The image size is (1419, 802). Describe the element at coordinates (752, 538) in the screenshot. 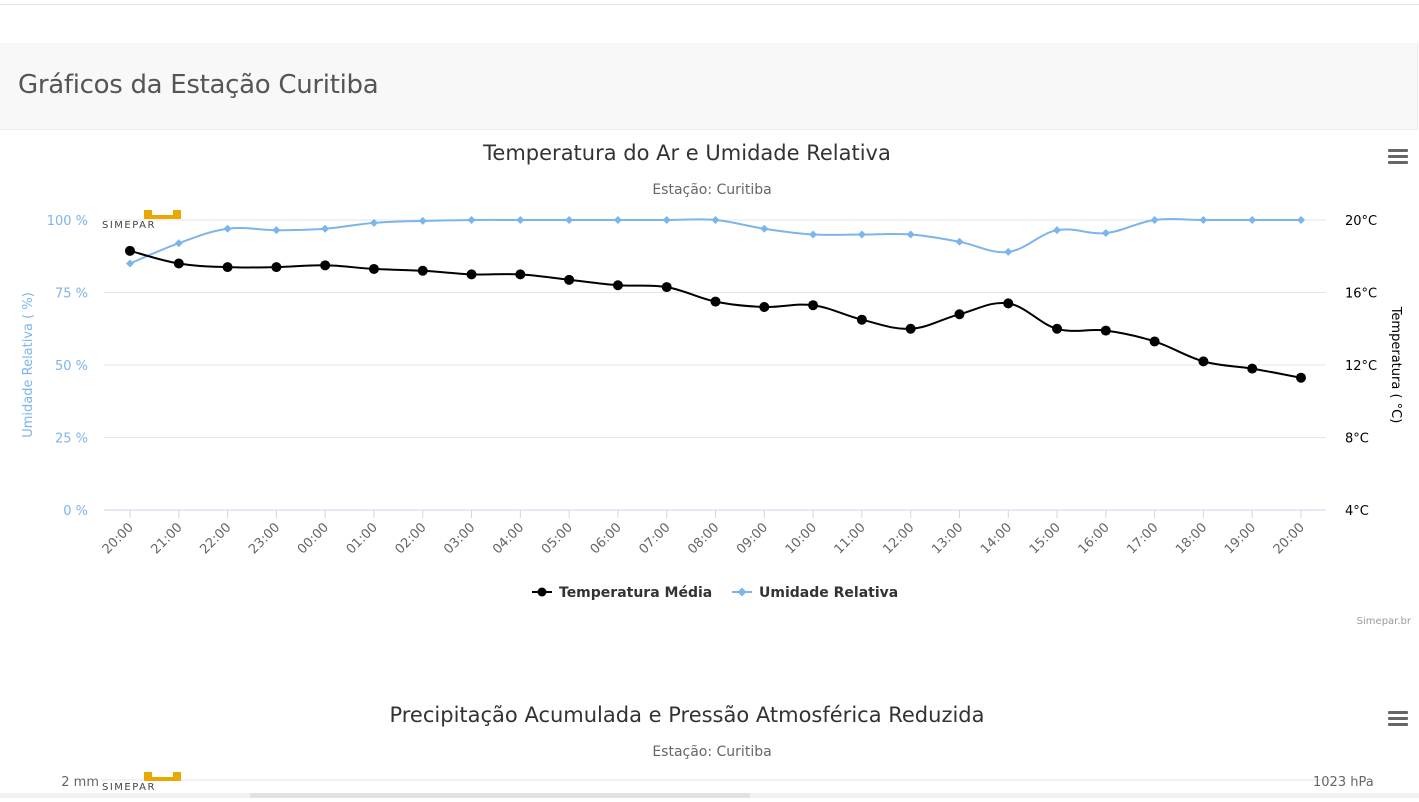

I see `x-axis-tick: 09:00` at that location.